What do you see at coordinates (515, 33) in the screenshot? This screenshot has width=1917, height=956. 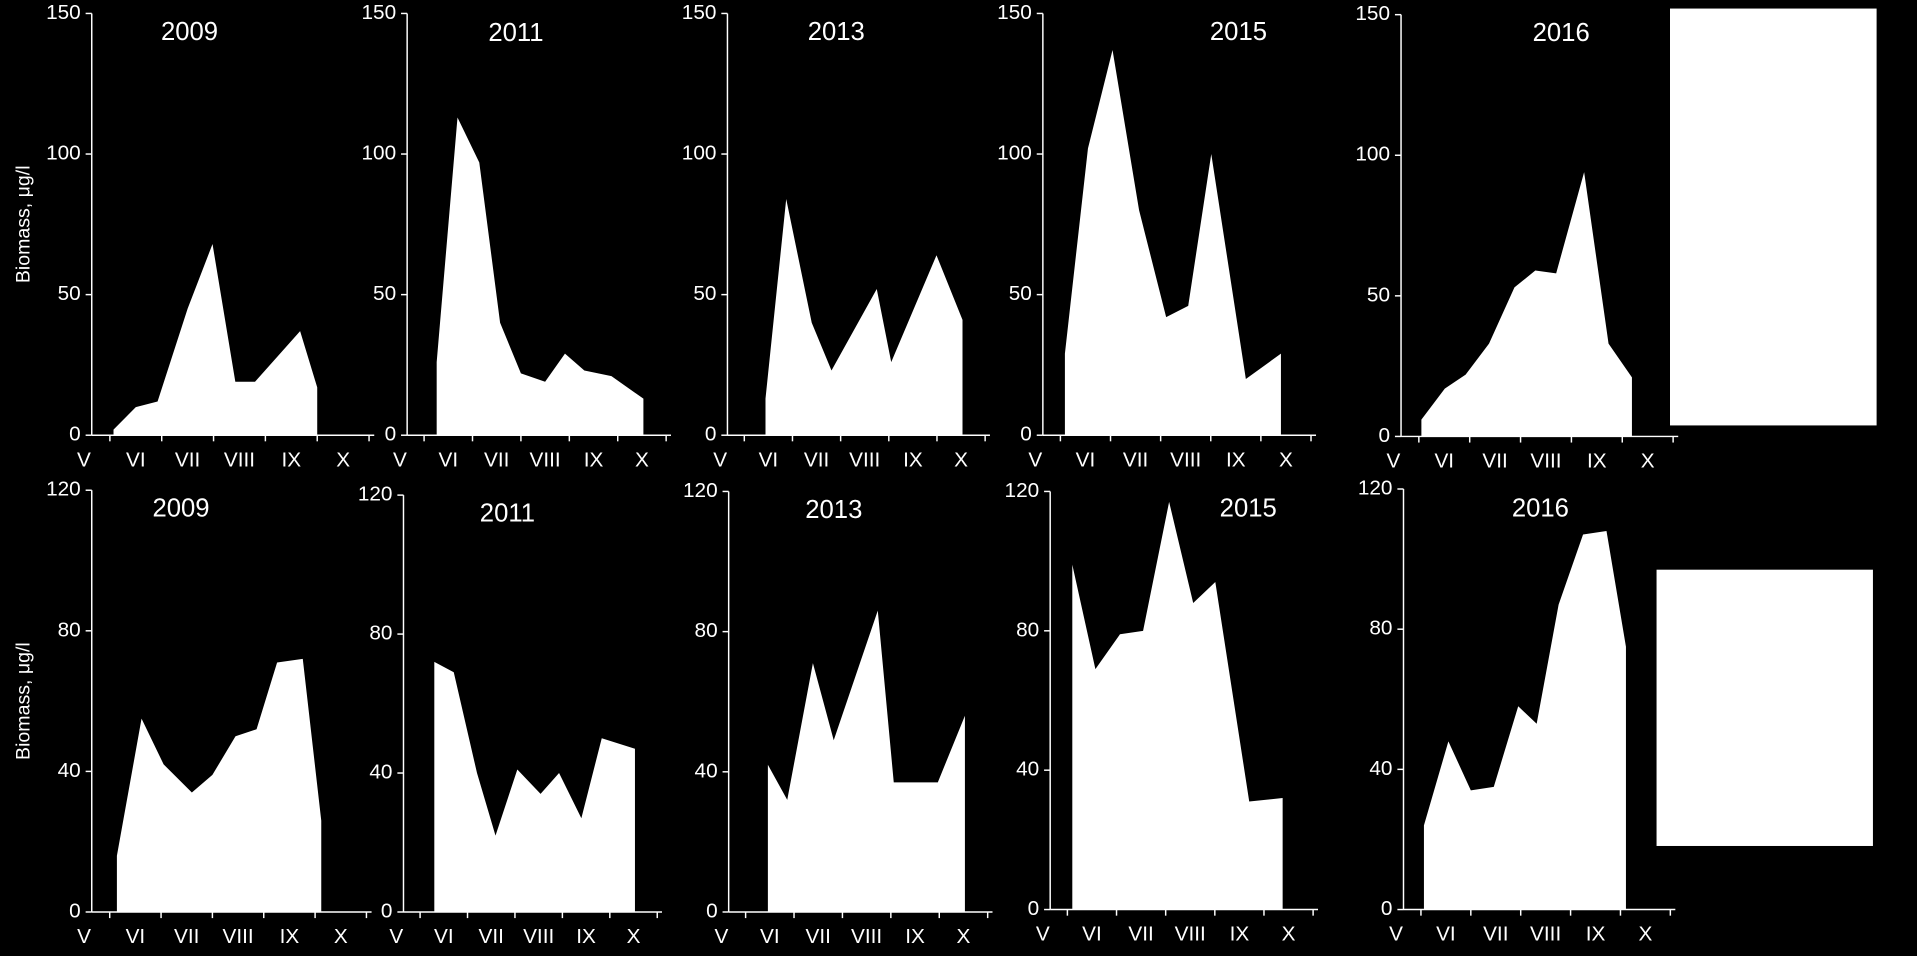 I see `chart-title: 2011` at bounding box center [515, 33].